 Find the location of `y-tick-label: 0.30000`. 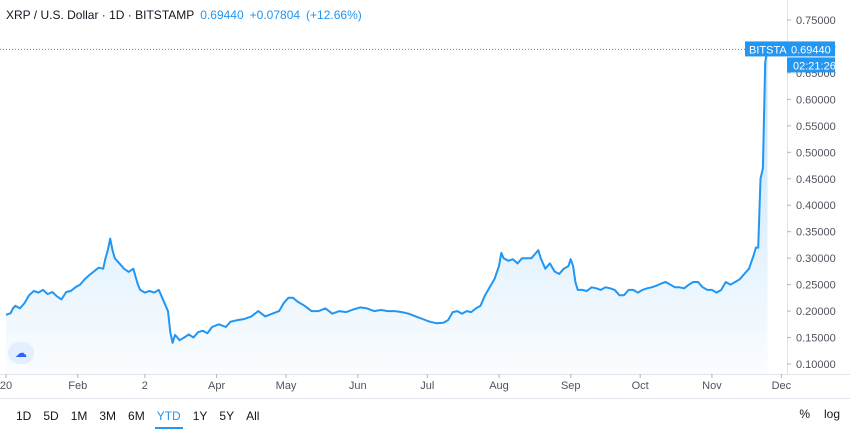

y-tick-label: 0.30000 is located at coordinates (816, 259).